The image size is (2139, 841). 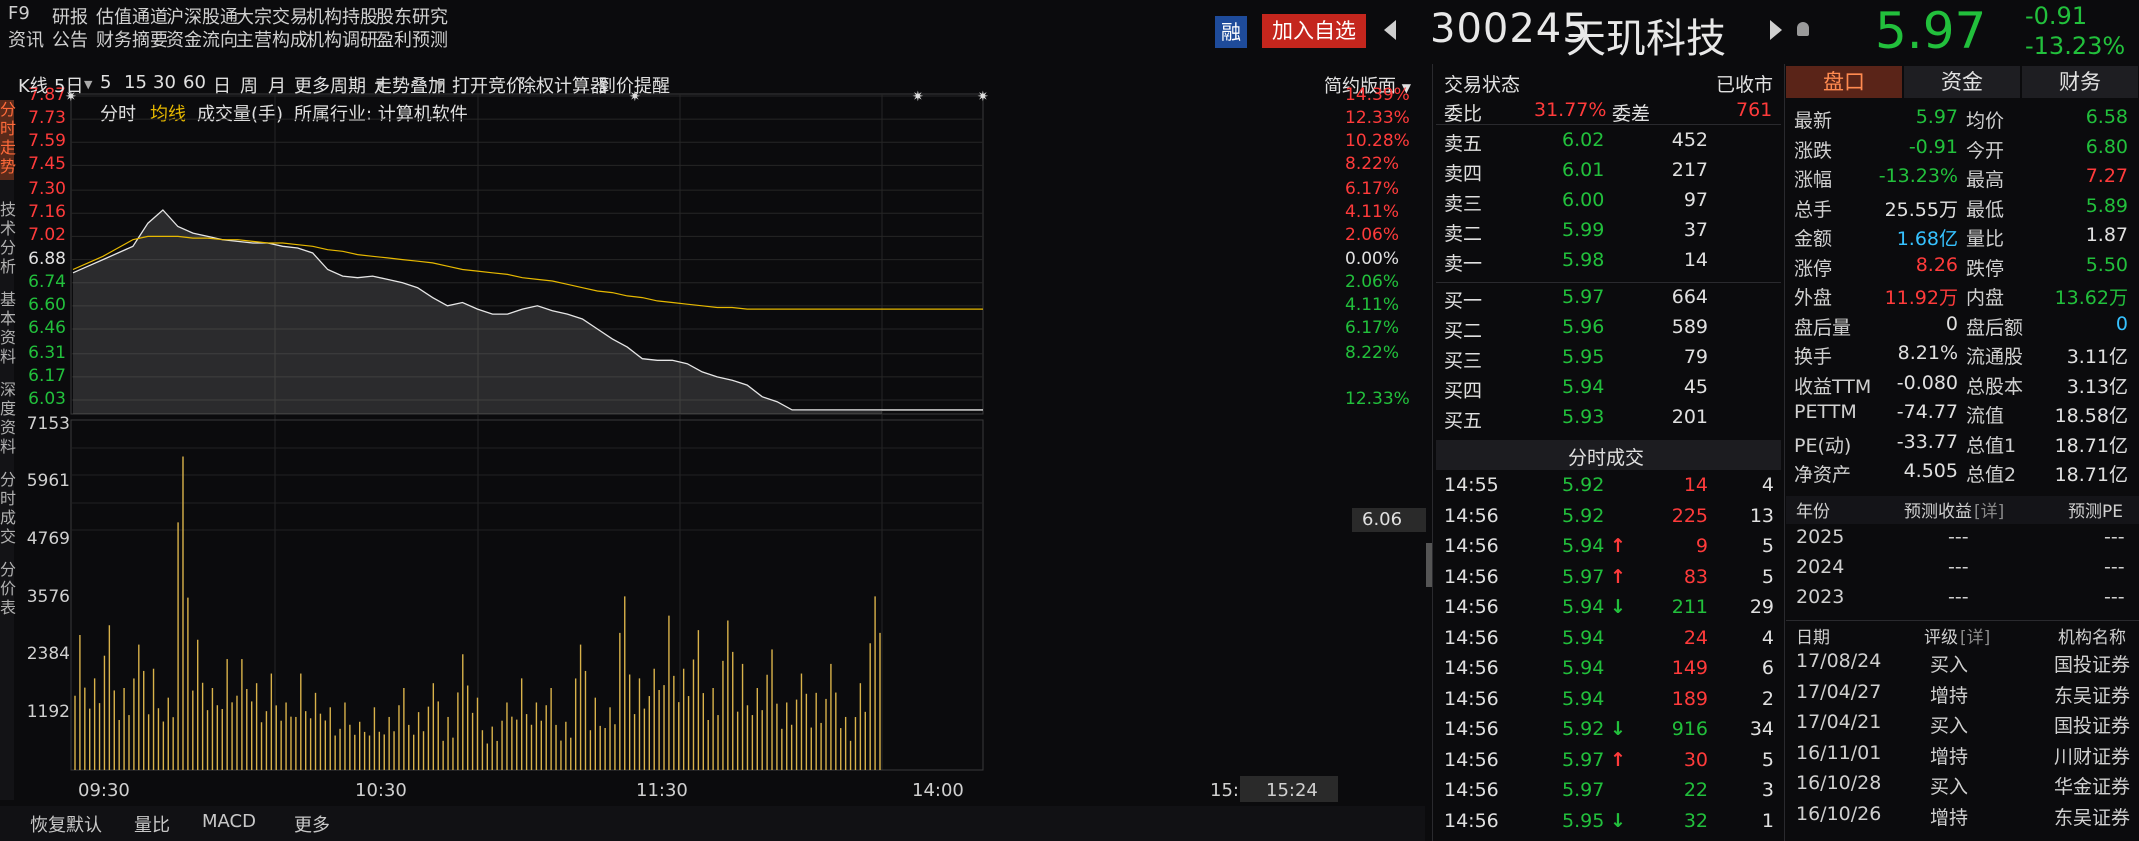 I want to click on quote-tab-0: 盘口, so click(x=1844, y=82).